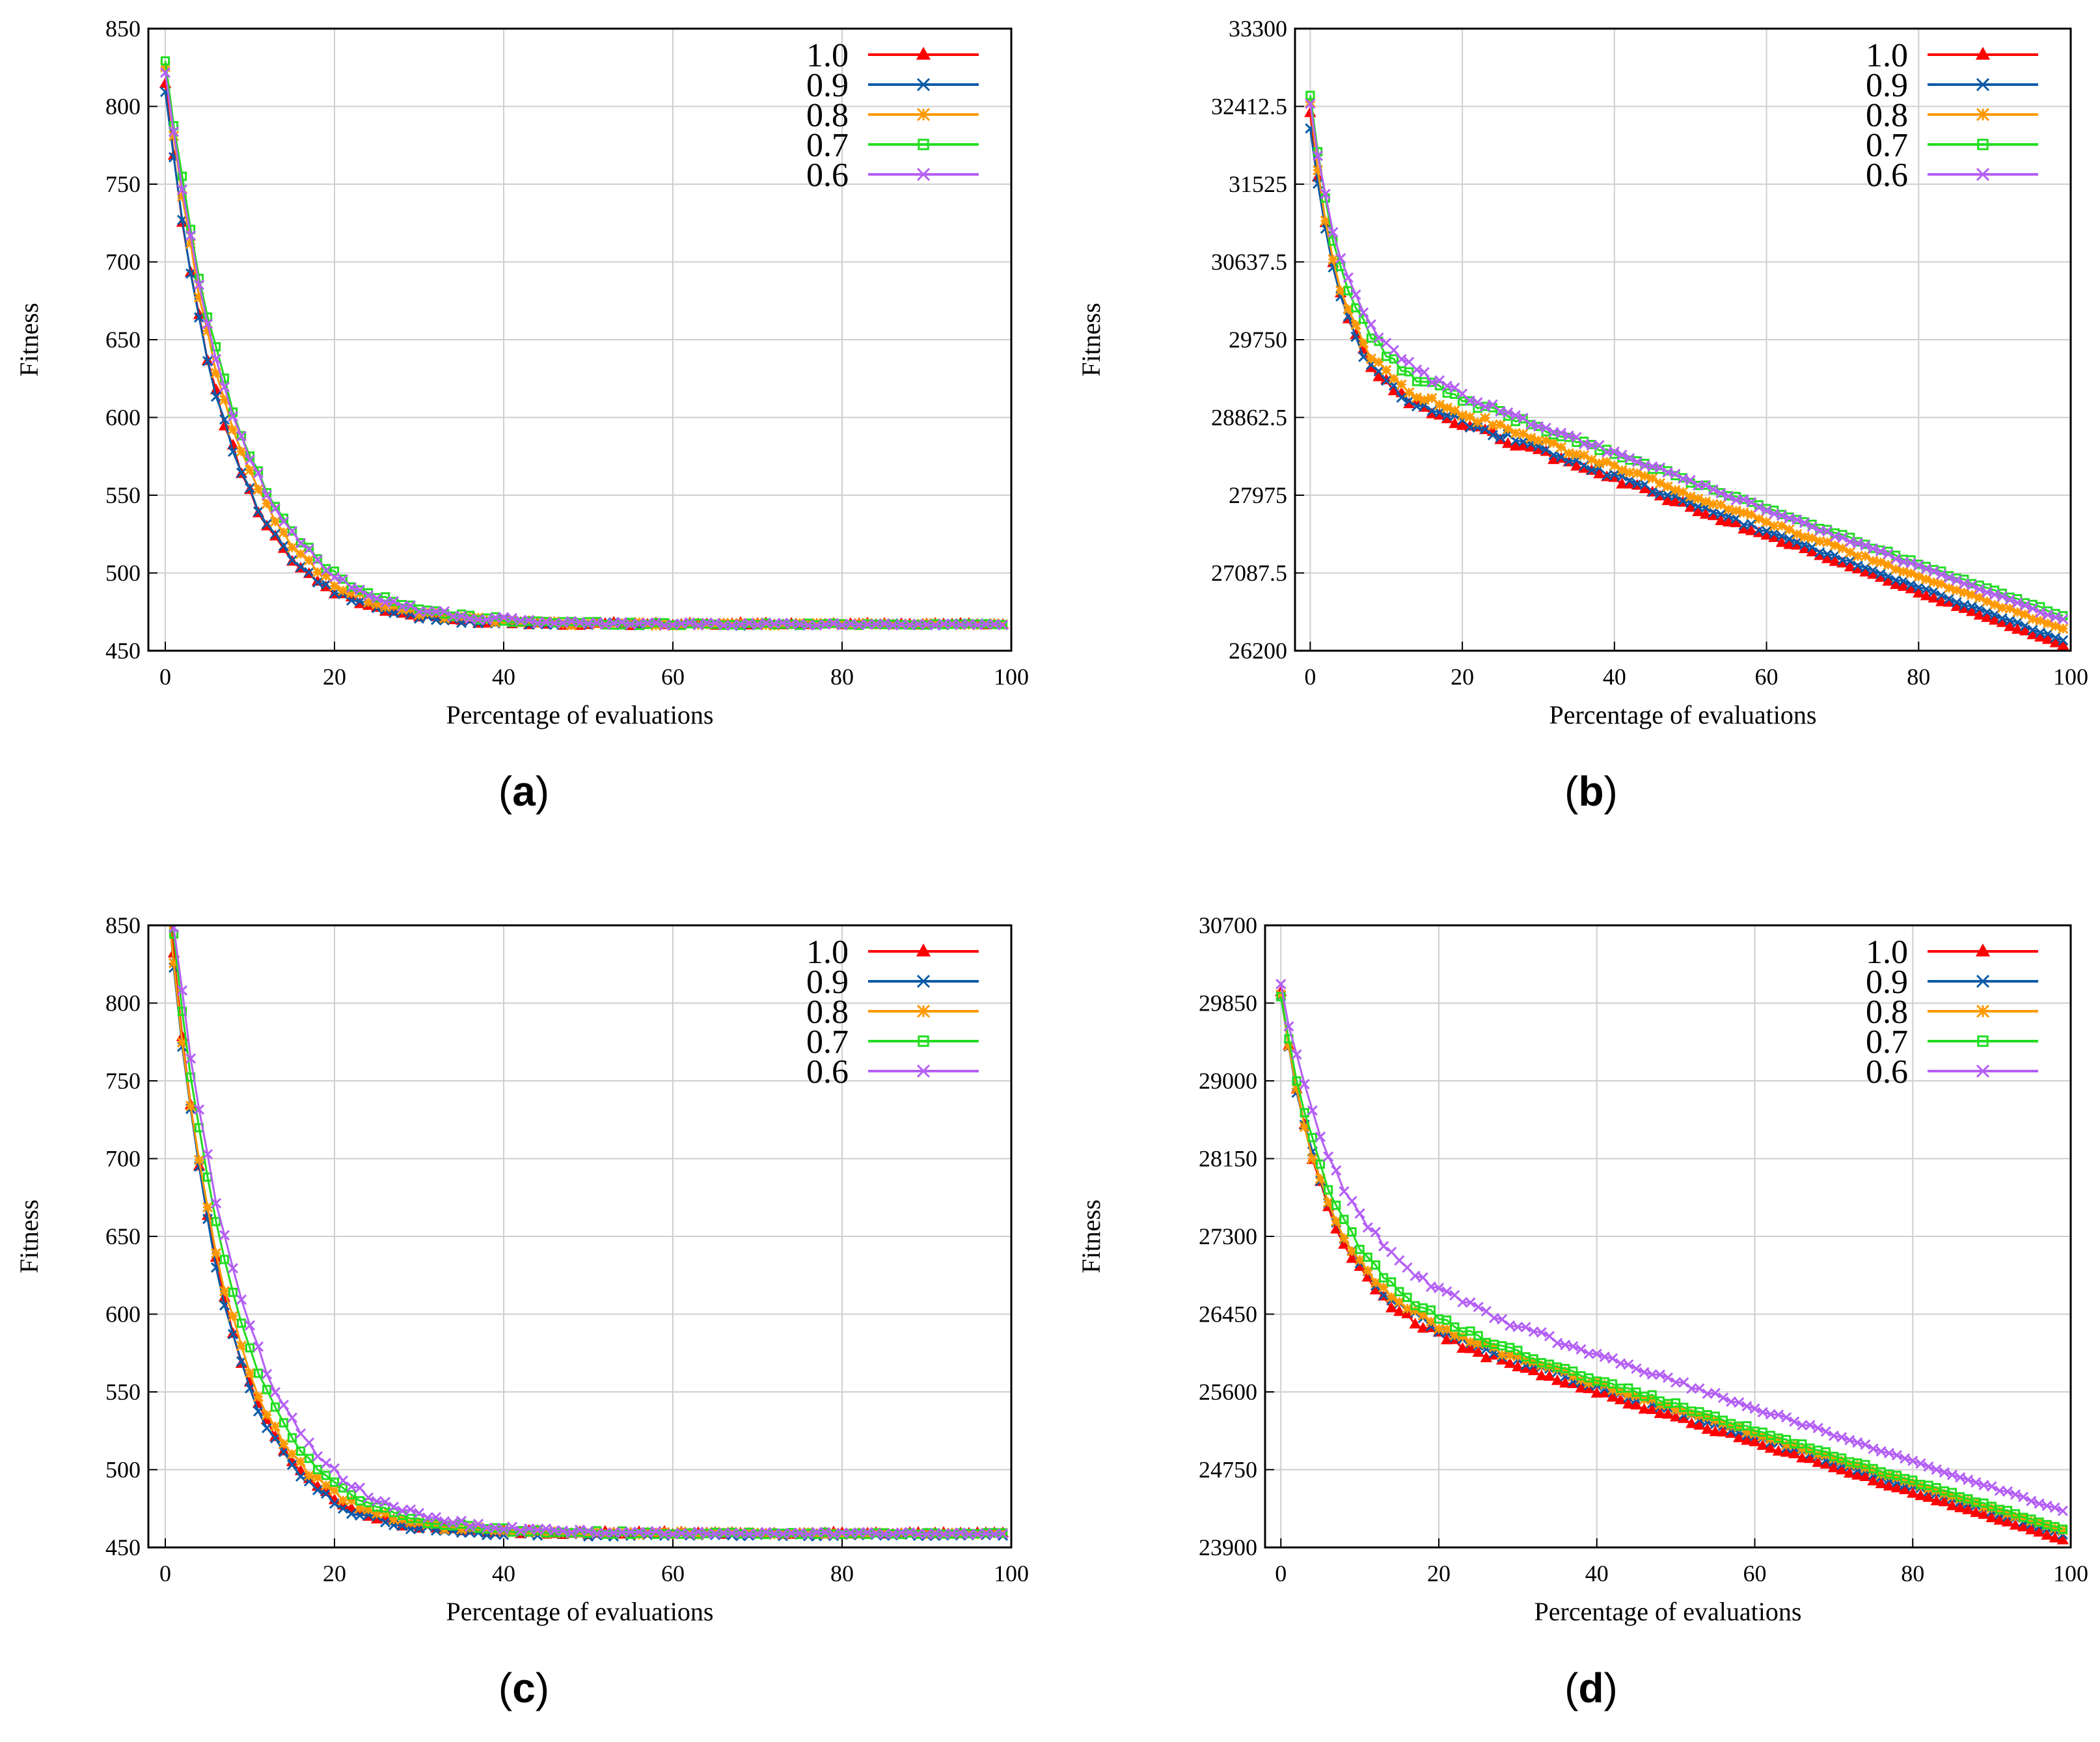 This screenshot has width=2100, height=1742. What do you see at coordinates (923, 1011) in the screenshot?
I see `legend-marker` at bounding box center [923, 1011].